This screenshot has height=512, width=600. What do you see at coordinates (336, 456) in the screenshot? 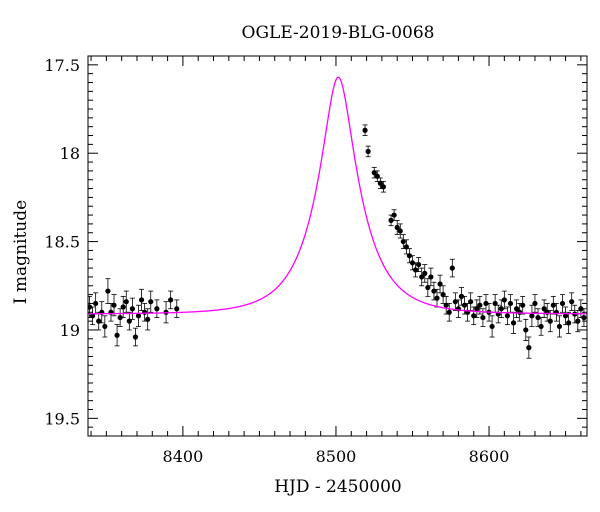
I see `x-tick-label: 8500` at bounding box center [336, 456].